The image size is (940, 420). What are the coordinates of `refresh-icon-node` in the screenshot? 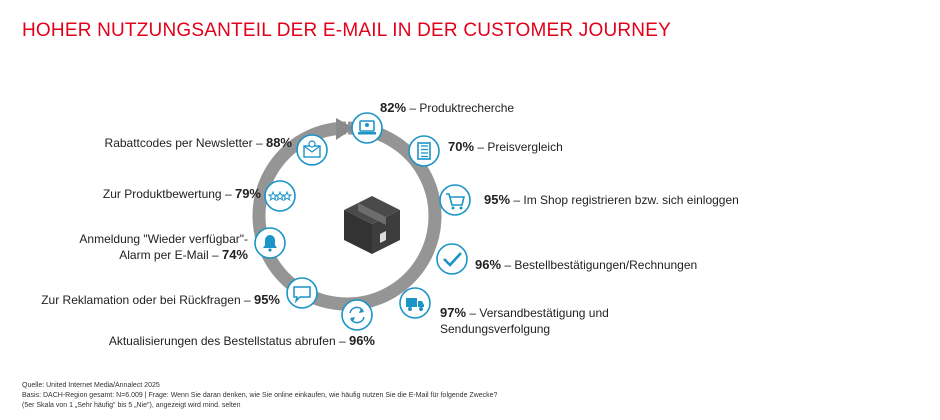 It's located at (357, 315).